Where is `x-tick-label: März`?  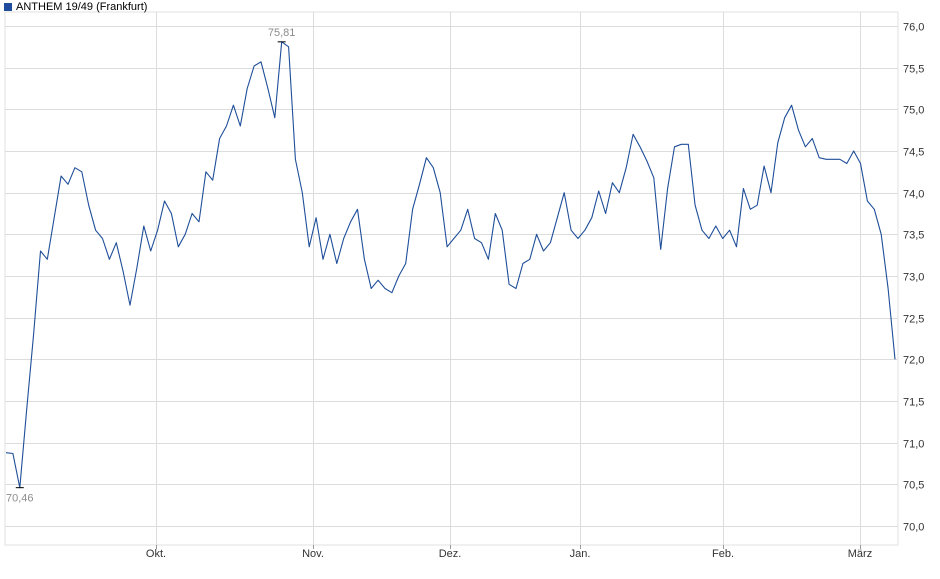 x-tick-label: März is located at coordinates (860, 554).